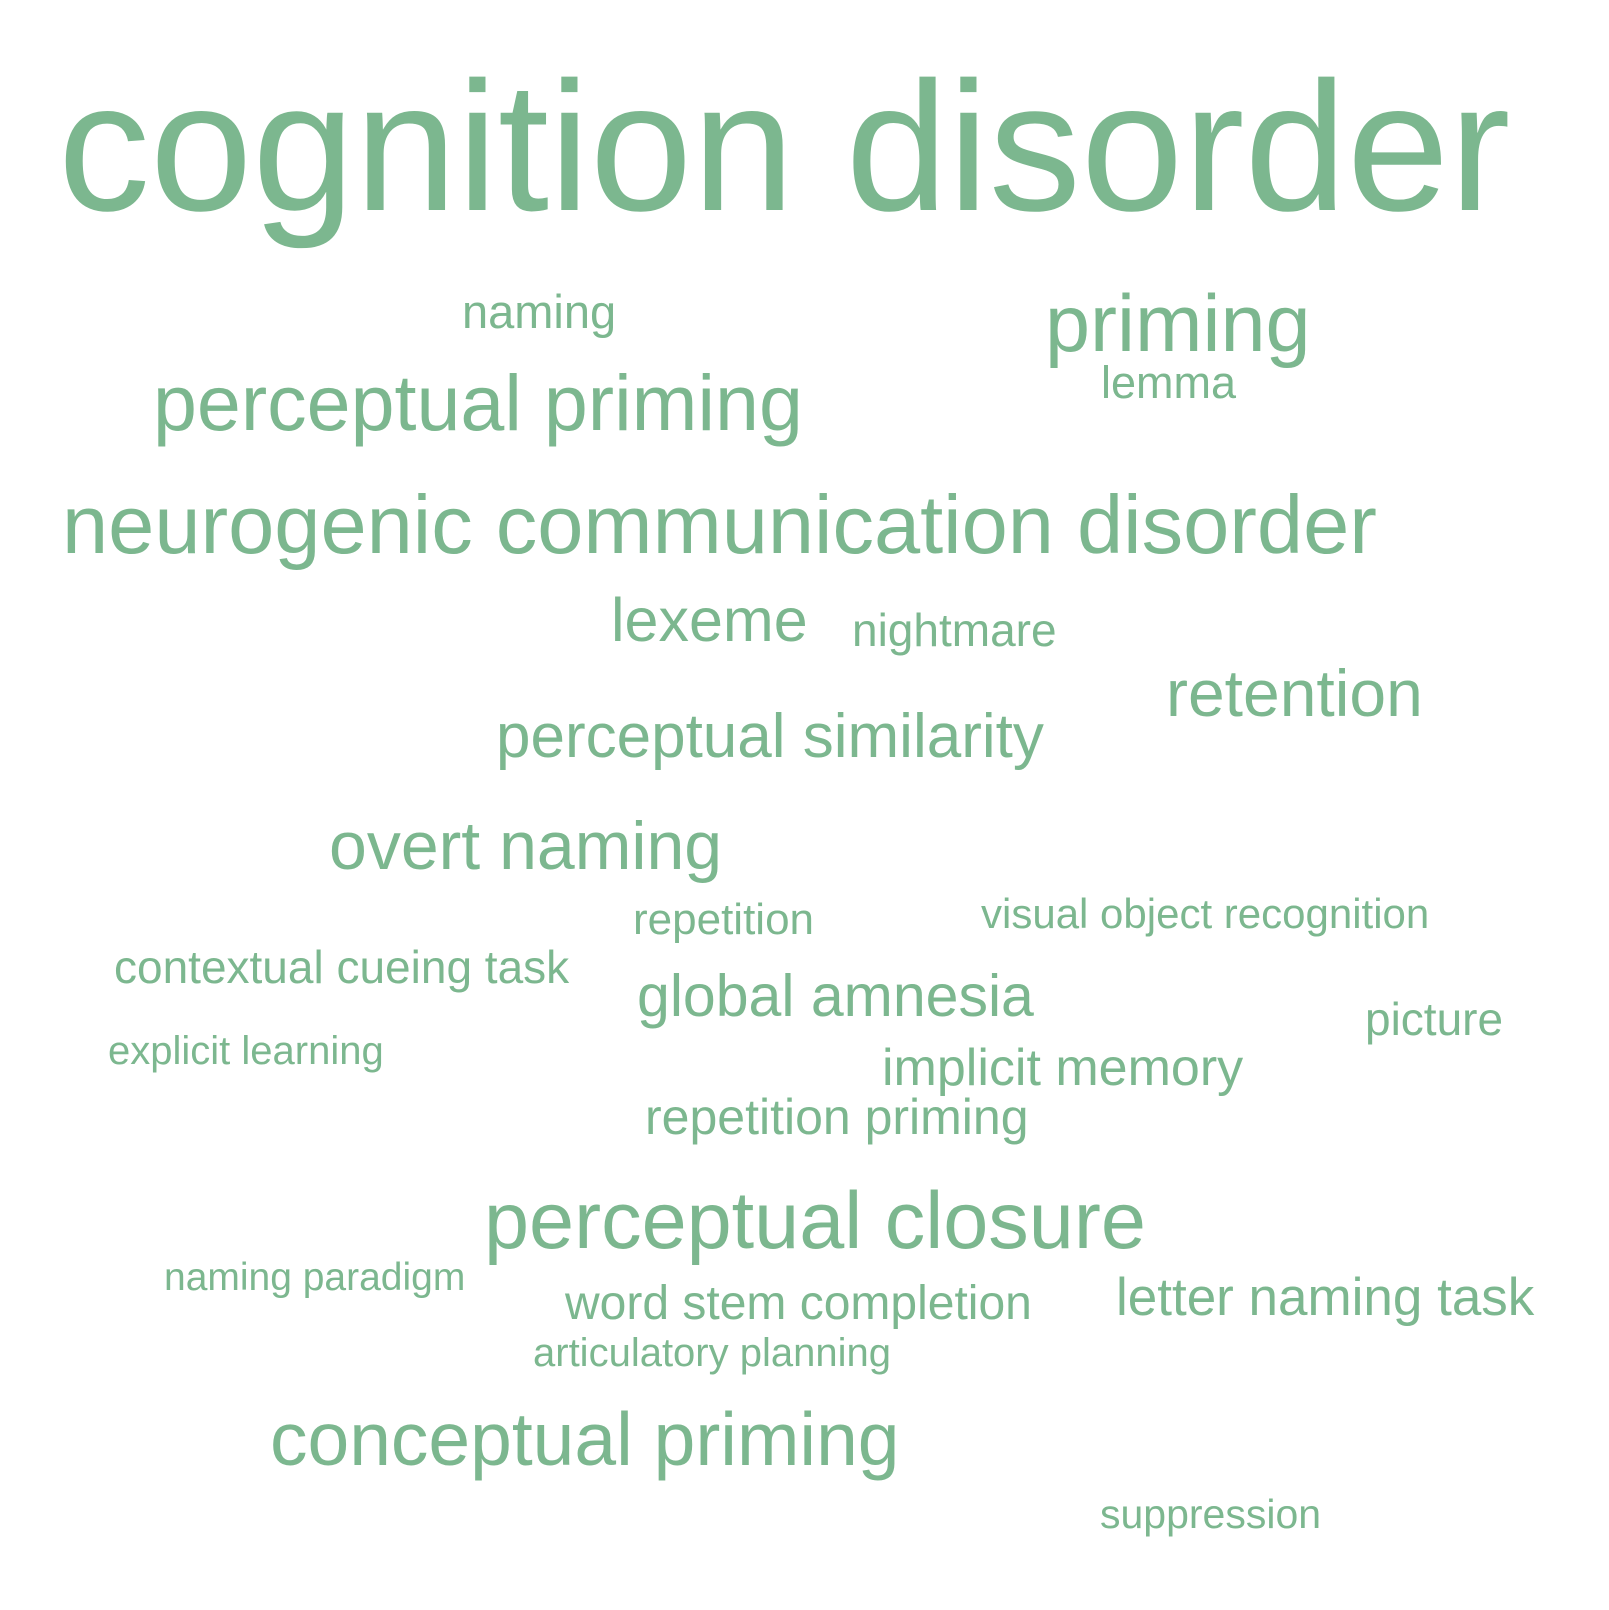  What do you see at coordinates (342, 967) in the screenshot?
I see `word-contextual-cueing-task: contextual cueing task` at bounding box center [342, 967].